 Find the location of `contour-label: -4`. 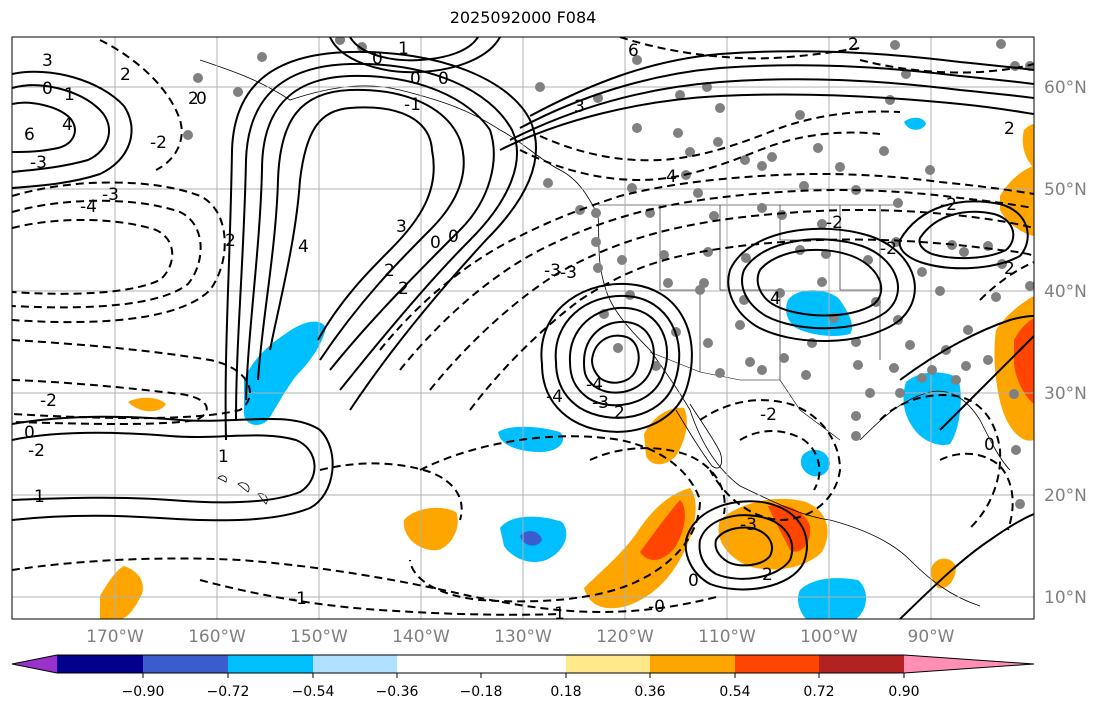

contour-label: -4 is located at coordinates (554, 397).